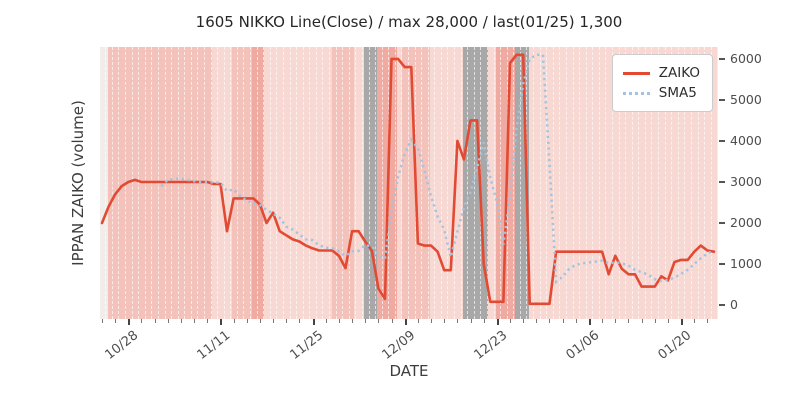 This screenshot has height=400, width=800. Describe the element at coordinates (746, 140) in the screenshot. I see `y-tick-label: 4000` at that location.